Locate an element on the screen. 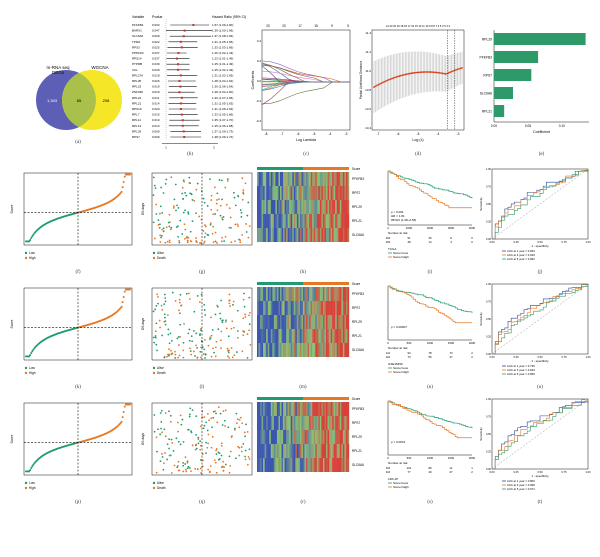 The width and height of the screenshot is (600, 557). cv-y-tick: 11.2 is located at coordinates (368, 52).